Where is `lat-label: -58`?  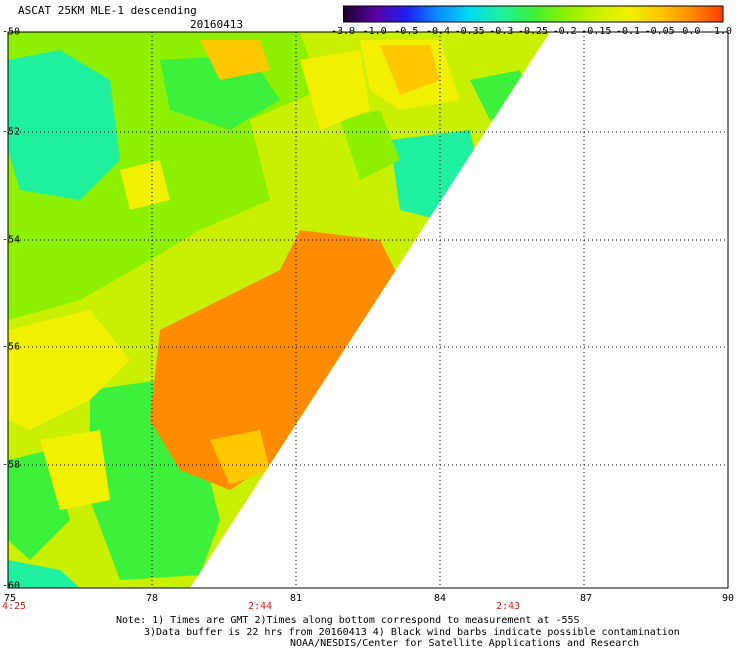 lat-label: -58 is located at coordinates (11, 465).